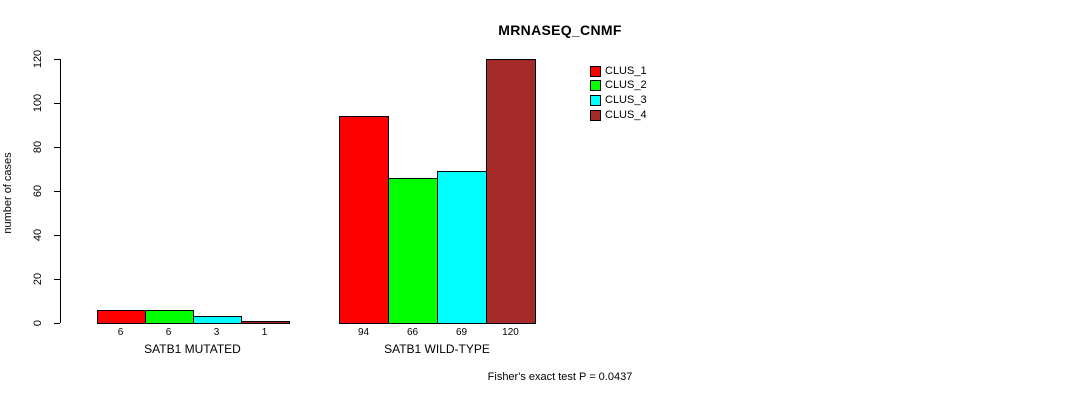  What do you see at coordinates (38, 59) in the screenshot?
I see `y-axis-tick-label: 120` at bounding box center [38, 59].